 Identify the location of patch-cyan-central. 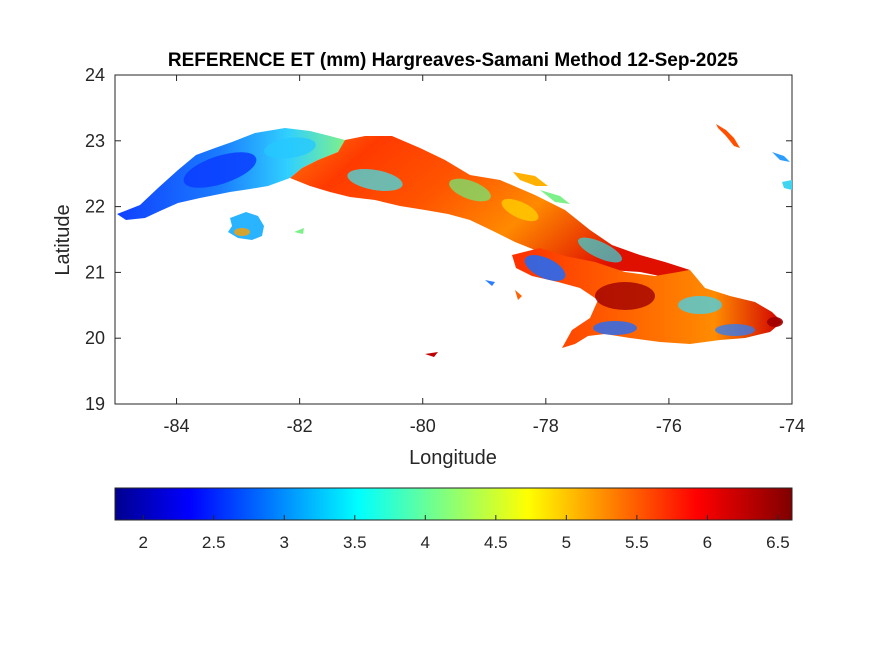
(375, 180).